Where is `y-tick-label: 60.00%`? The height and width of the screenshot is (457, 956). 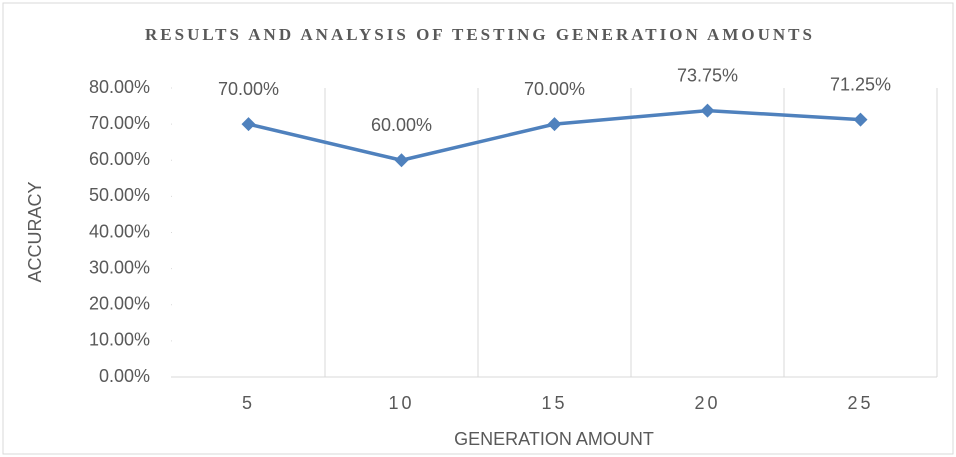
y-tick-label: 60.00% is located at coordinates (119, 159).